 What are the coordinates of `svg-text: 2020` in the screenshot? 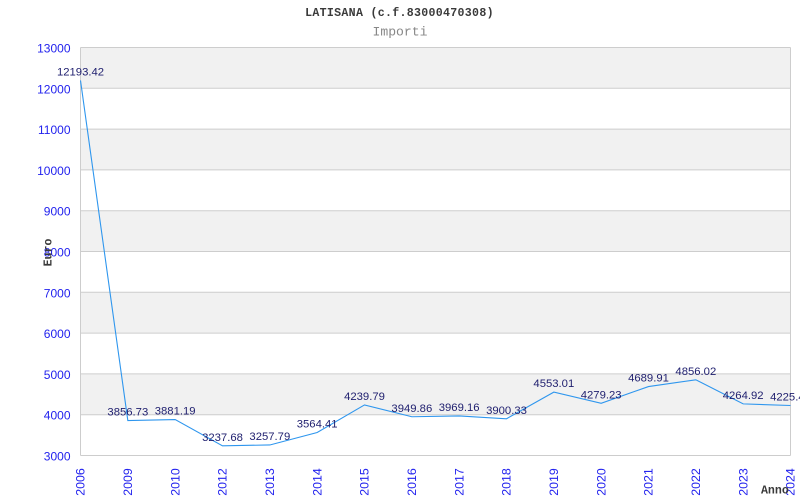 It's located at (601, 482).